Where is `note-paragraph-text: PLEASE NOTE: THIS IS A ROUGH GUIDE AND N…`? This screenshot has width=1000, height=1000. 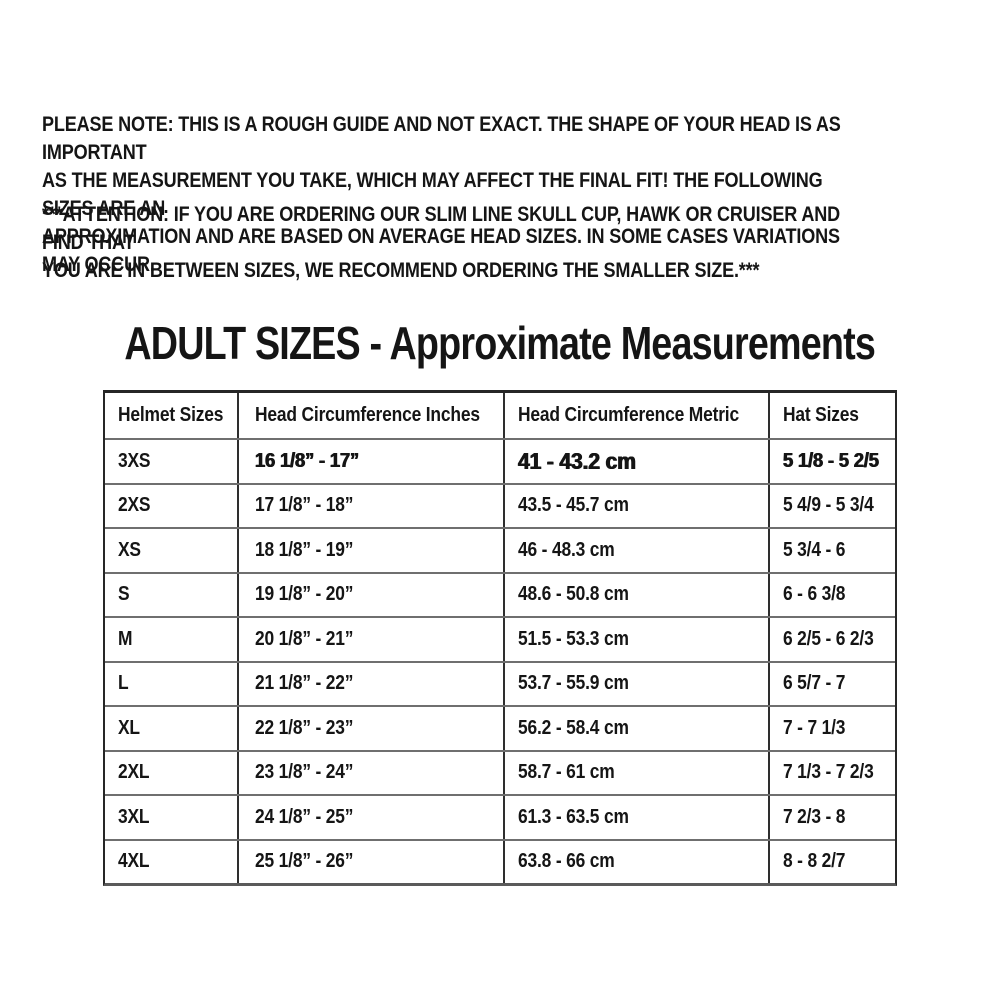 note-paragraph-text: PLEASE NOTE: THIS IS A ROUGH GUIDE AND N… is located at coordinates (441, 194).